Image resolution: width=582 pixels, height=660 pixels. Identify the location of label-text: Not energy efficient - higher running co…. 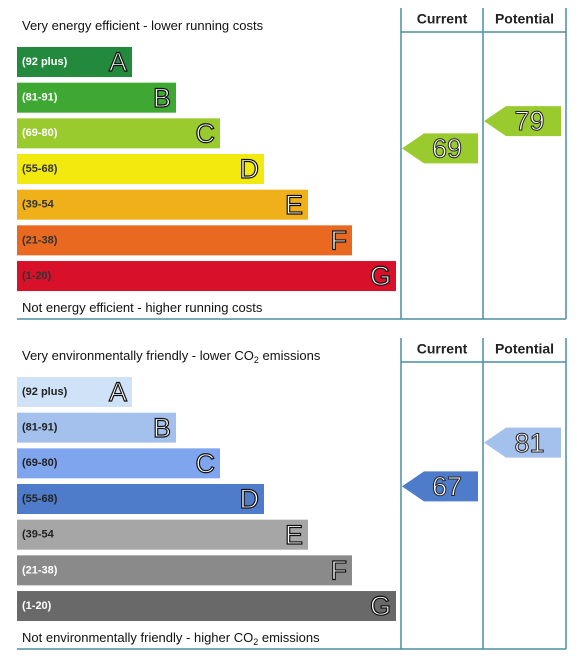
(142, 307).